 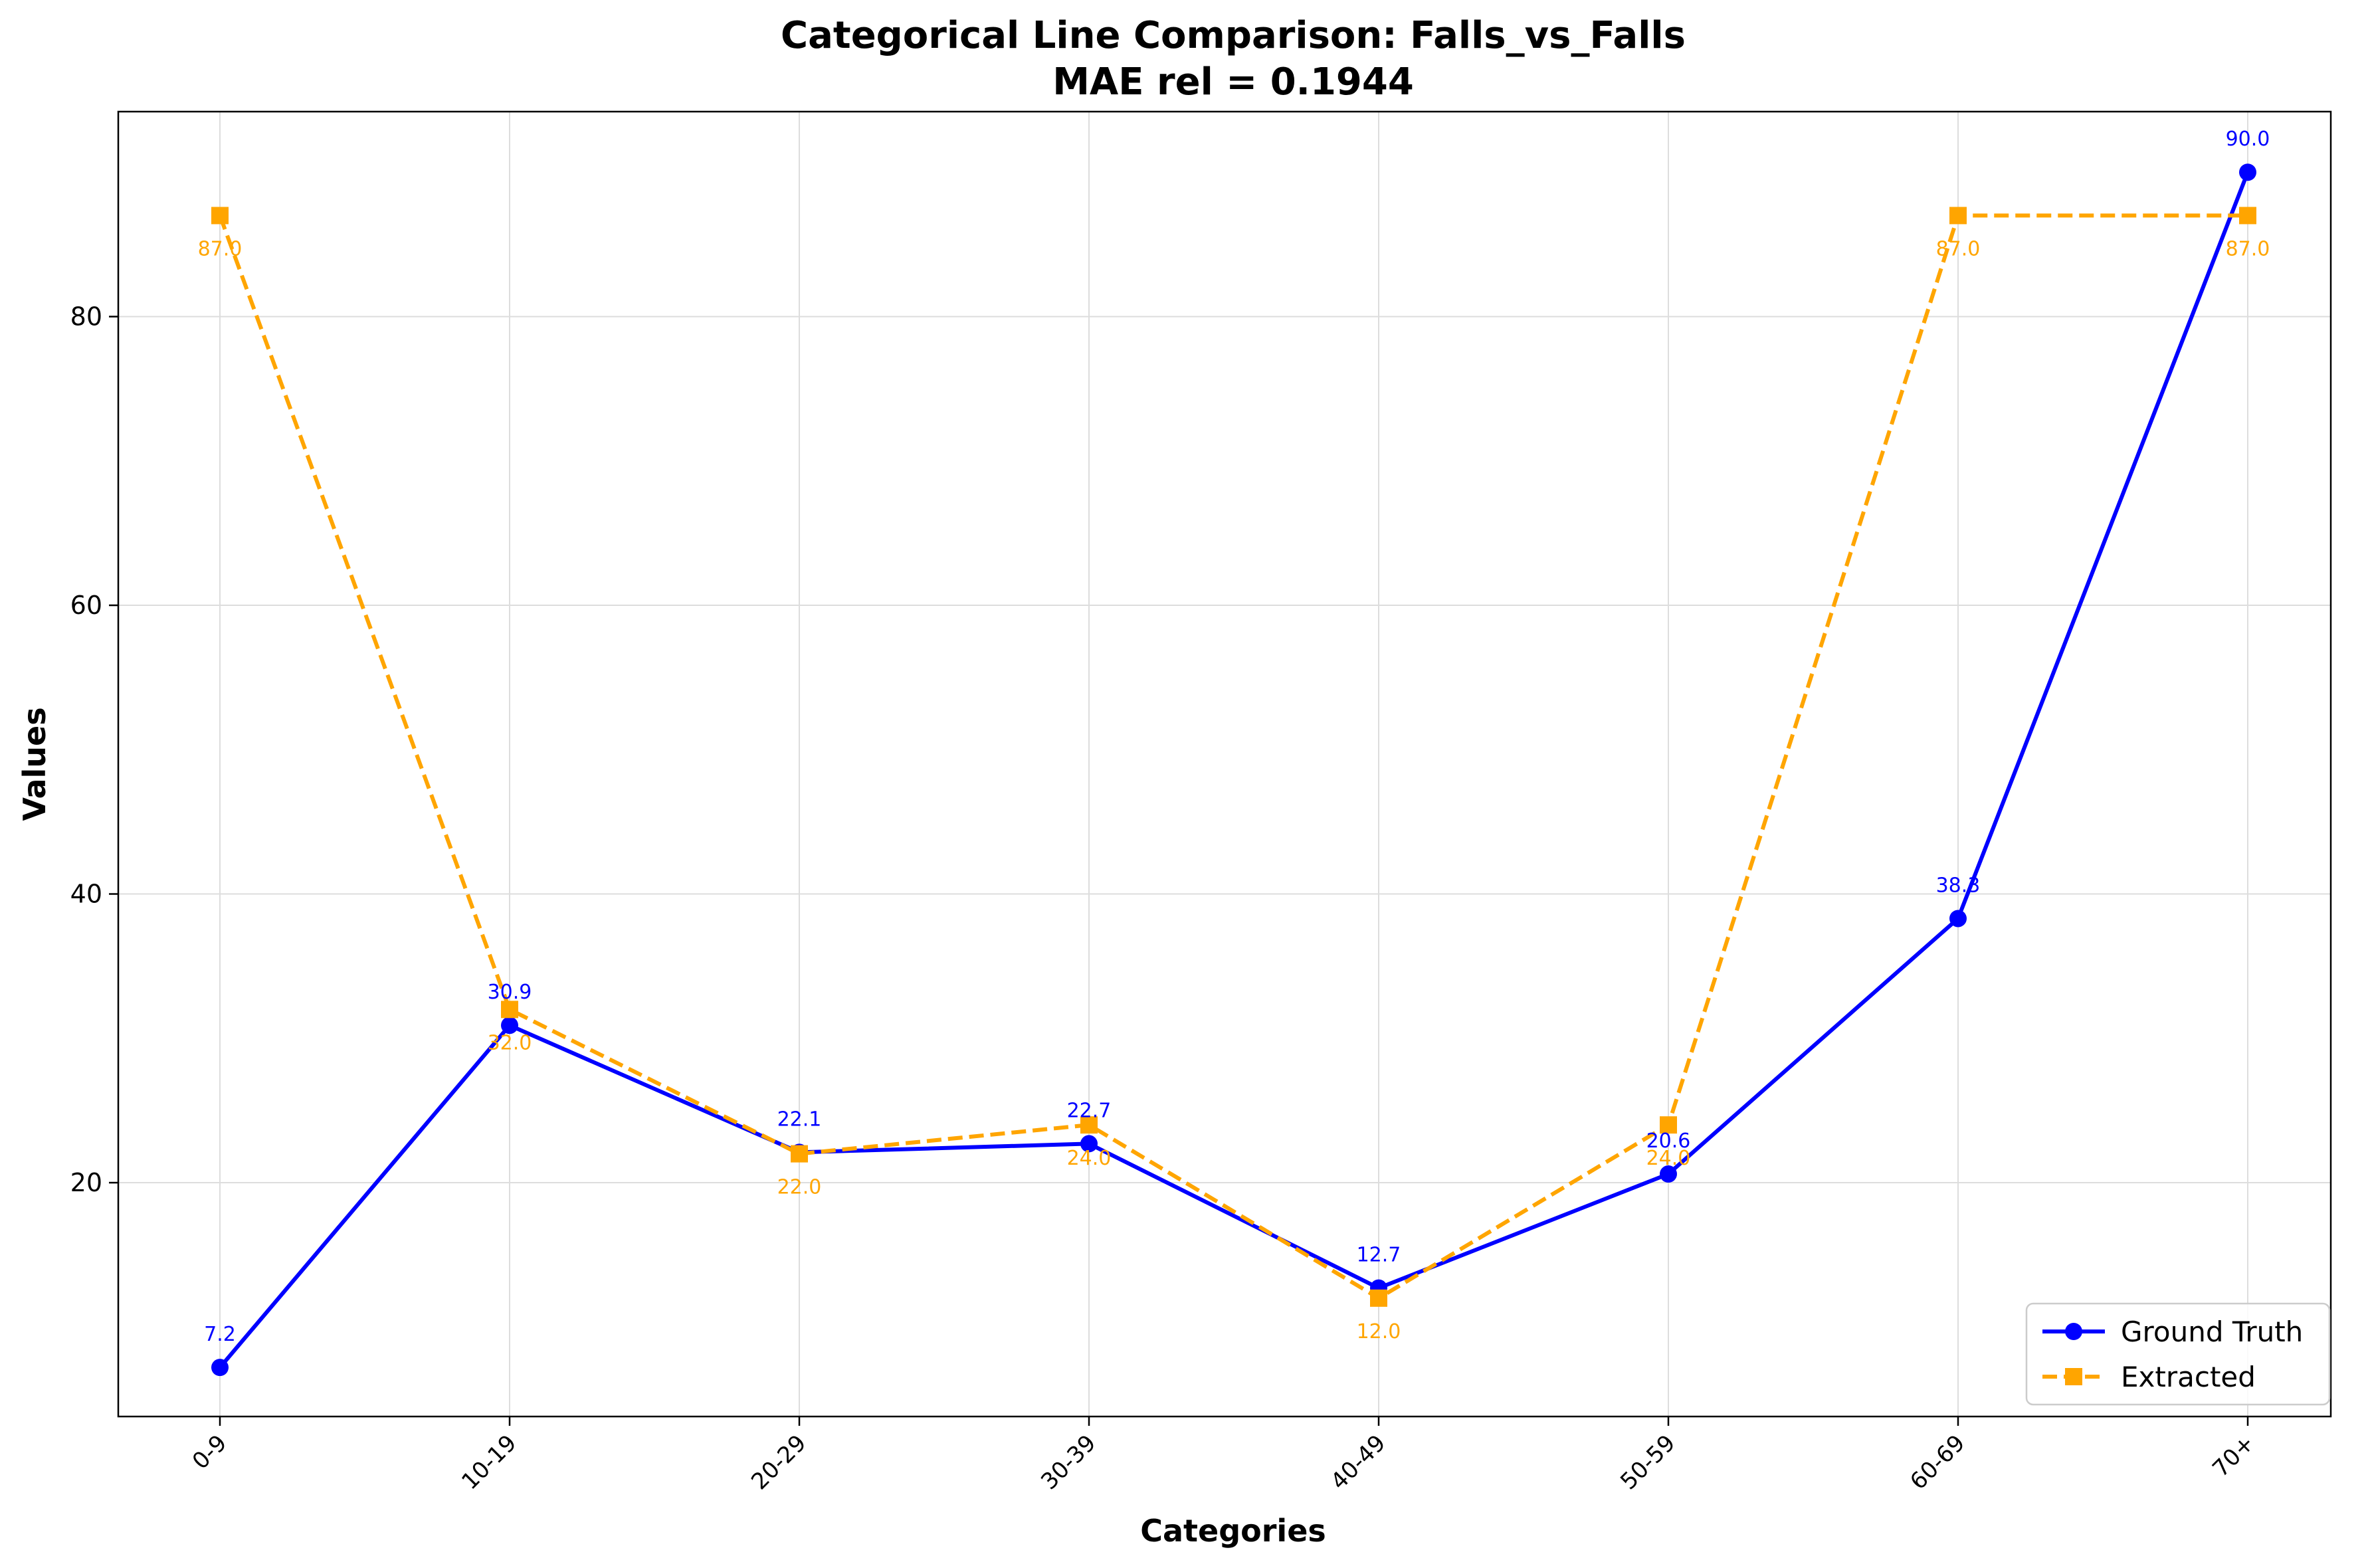 I want to click on data-label-ground-truth: 30.9, so click(x=510, y=992).